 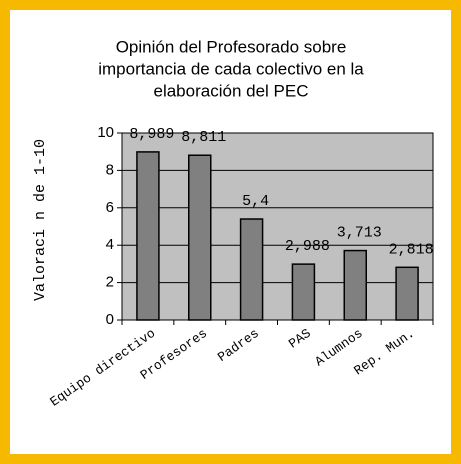 What do you see at coordinates (231, 68) in the screenshot?
I see `chart-title: importancia de cada colectivo en la` at bounding box center [231, 68].